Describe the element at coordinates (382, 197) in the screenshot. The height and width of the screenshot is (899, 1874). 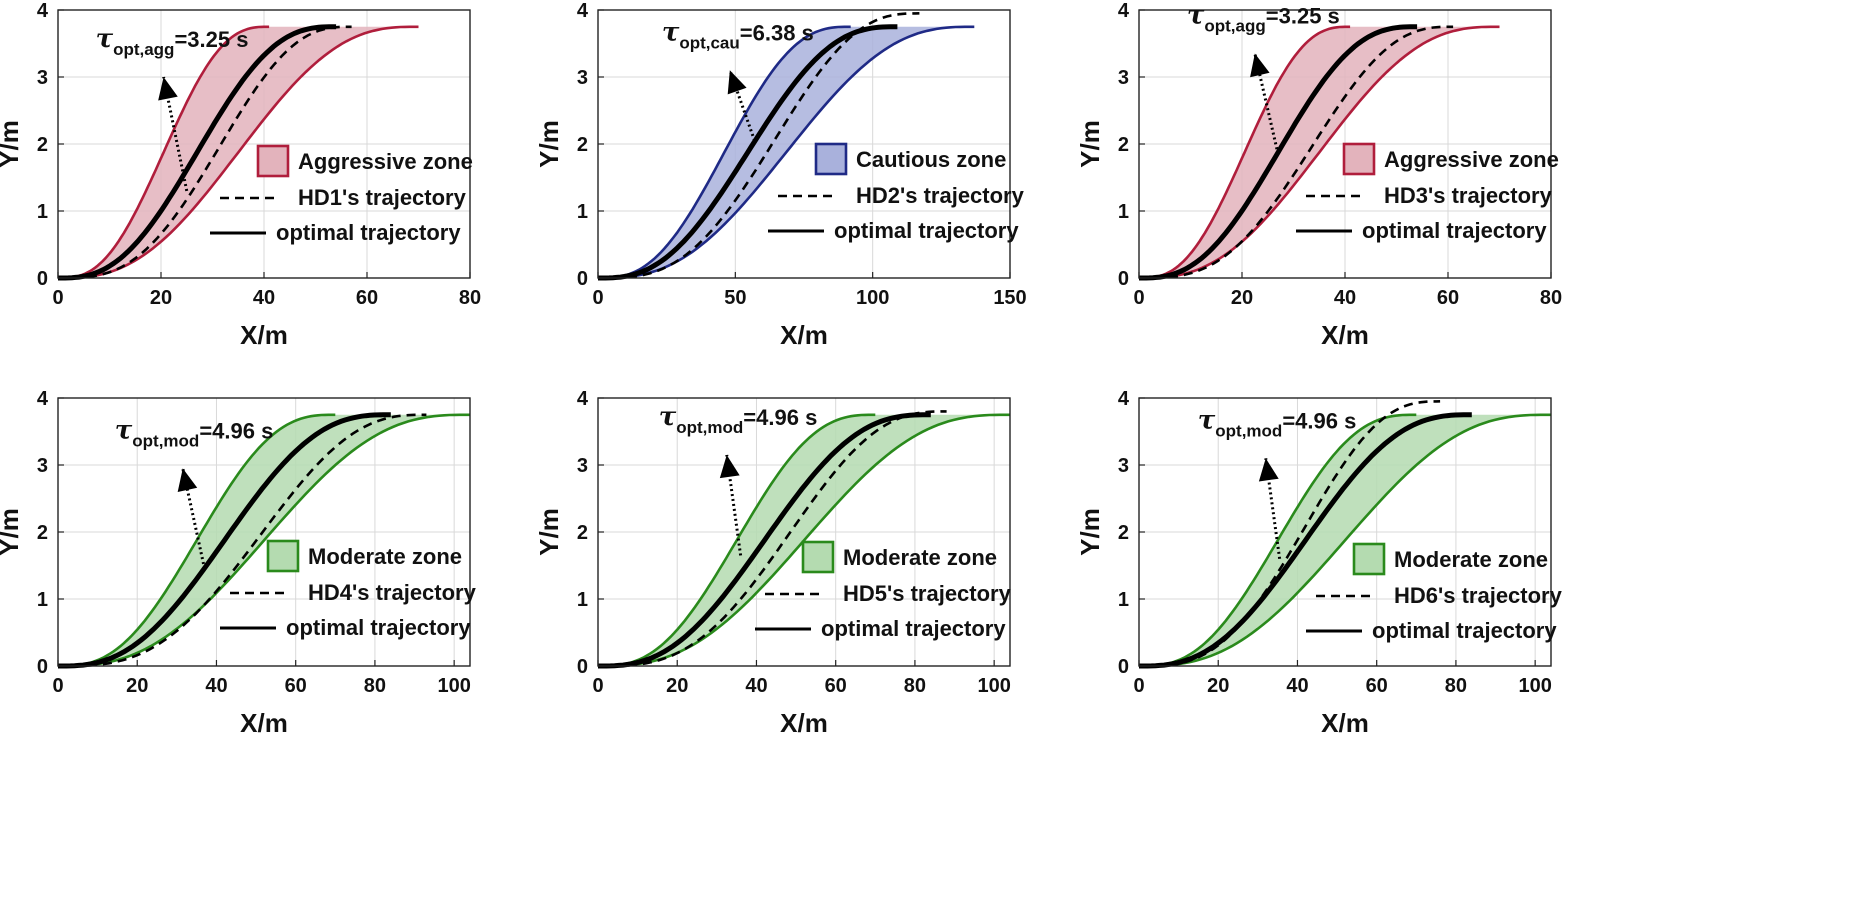
I see `legend-driver-label: HD1's trajectory` at that location.